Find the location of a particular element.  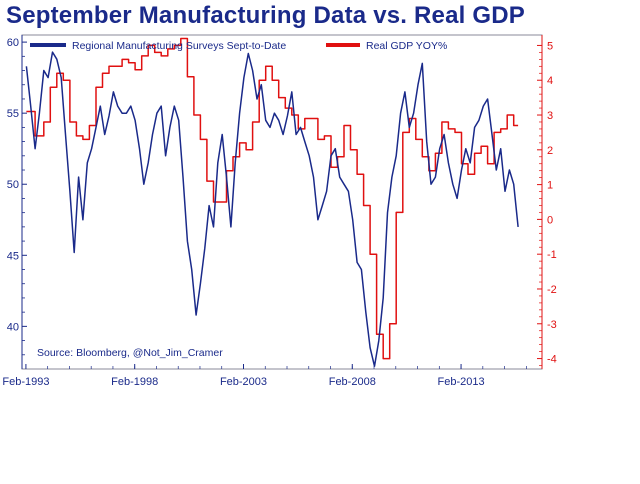

source-note: Source: Bloomberg, @Not_Jim_Cramer is located at coordinates (130, 353).